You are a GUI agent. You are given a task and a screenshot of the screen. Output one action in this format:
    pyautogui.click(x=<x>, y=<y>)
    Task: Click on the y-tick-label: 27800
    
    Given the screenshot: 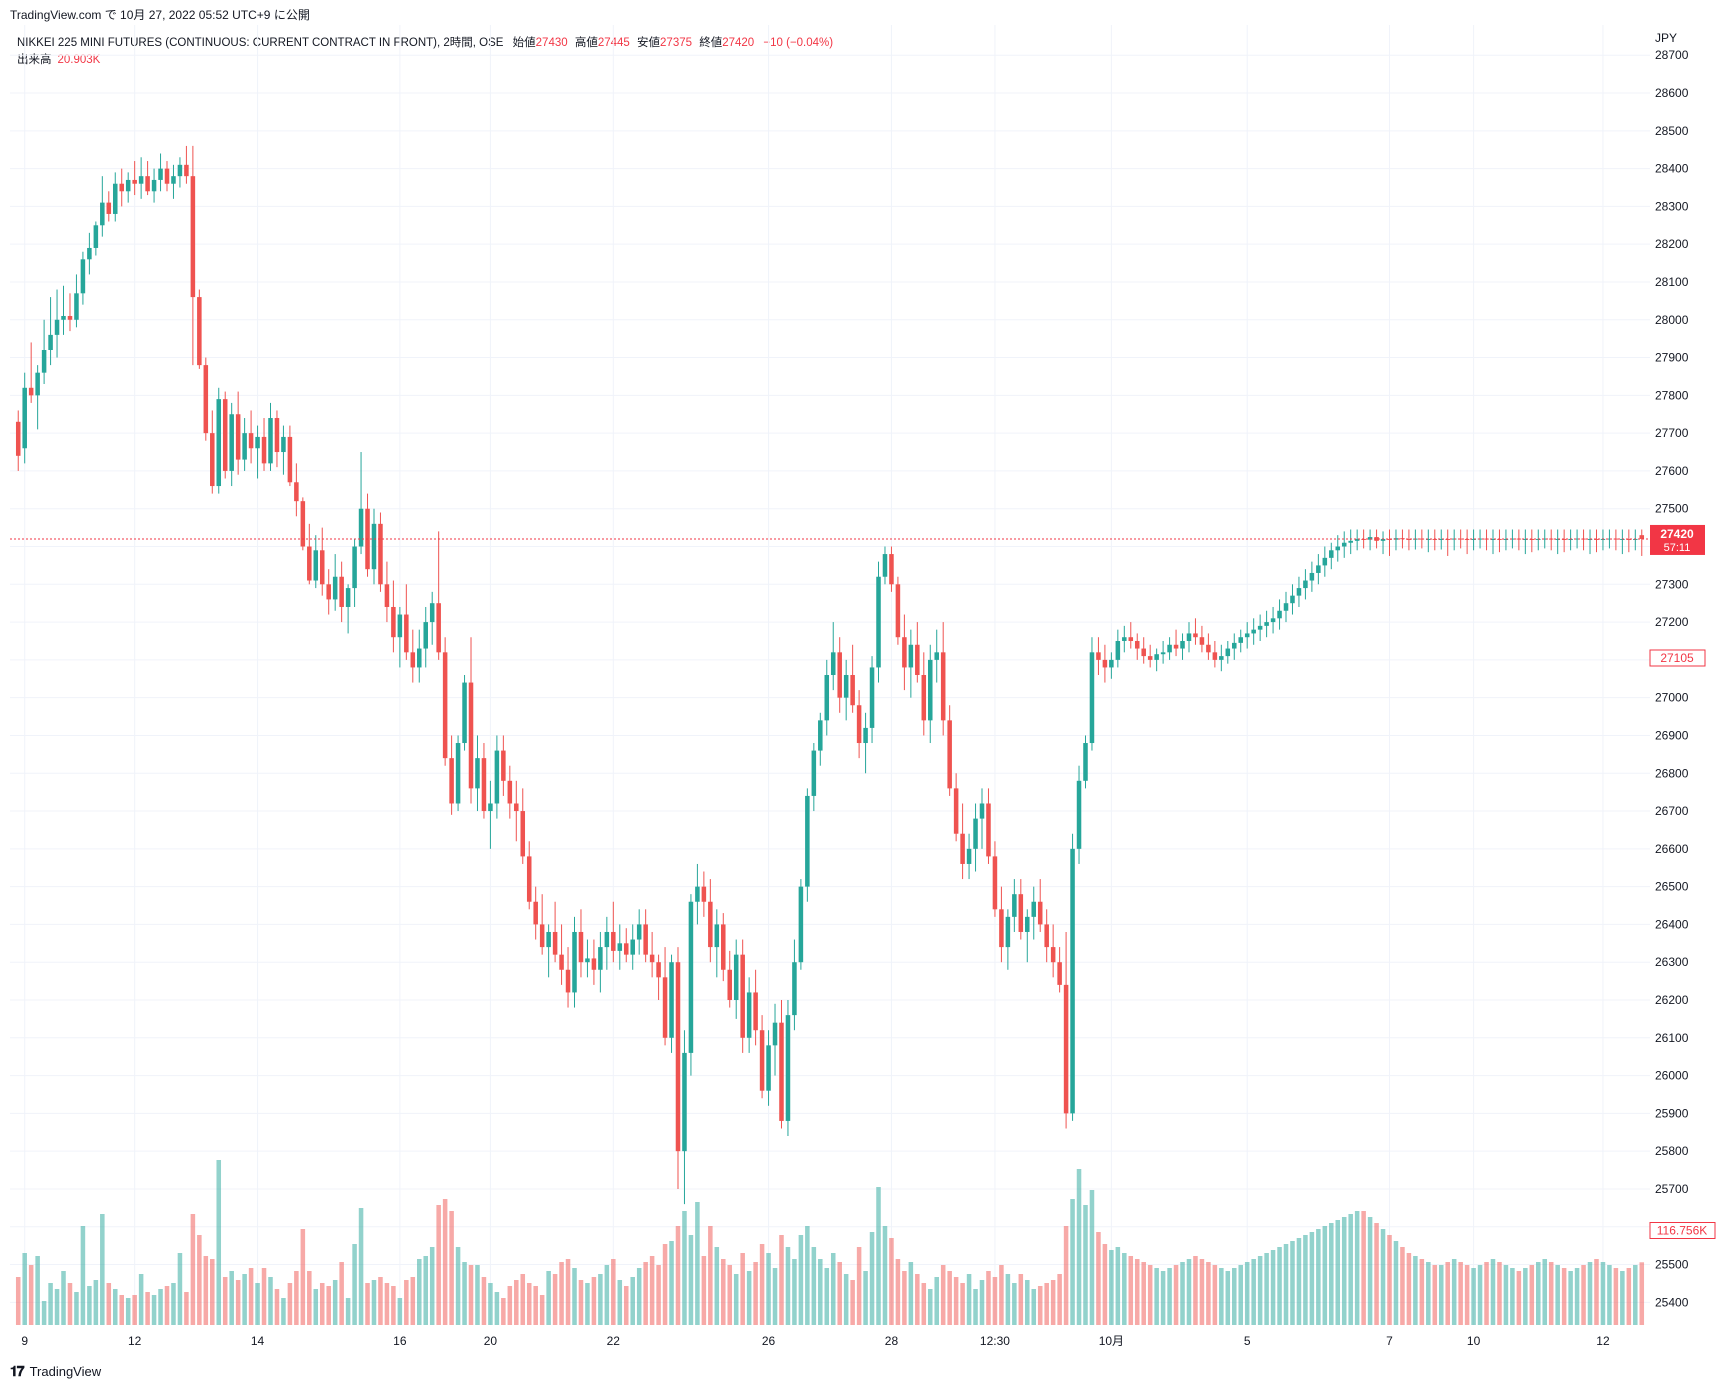 What is the action you would take?
    pyautogui.click(x=1672, y=395)
    